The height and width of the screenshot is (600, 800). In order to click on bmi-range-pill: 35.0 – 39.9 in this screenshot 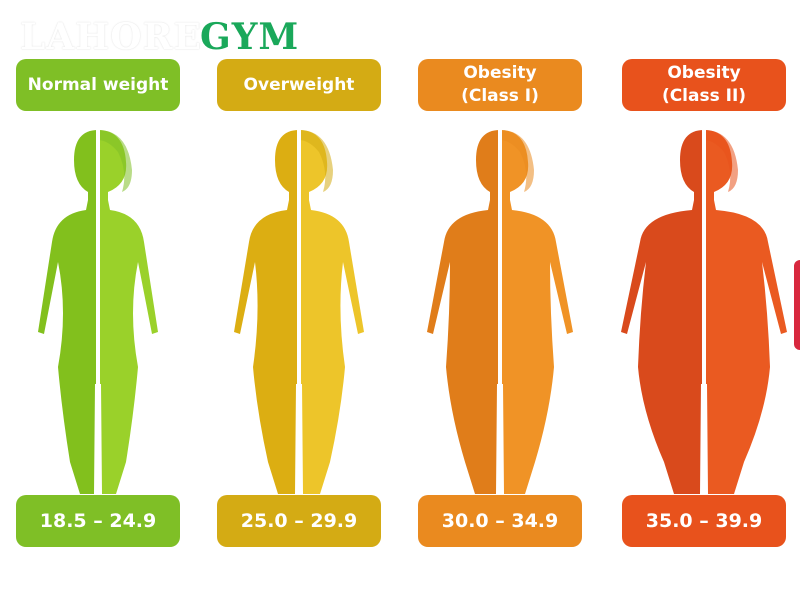, I will do `click(704, 521)`.